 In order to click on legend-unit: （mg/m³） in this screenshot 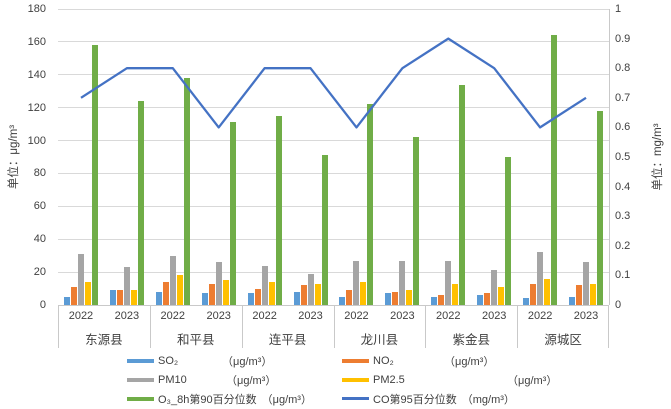, I will do `click(488, 399)`.